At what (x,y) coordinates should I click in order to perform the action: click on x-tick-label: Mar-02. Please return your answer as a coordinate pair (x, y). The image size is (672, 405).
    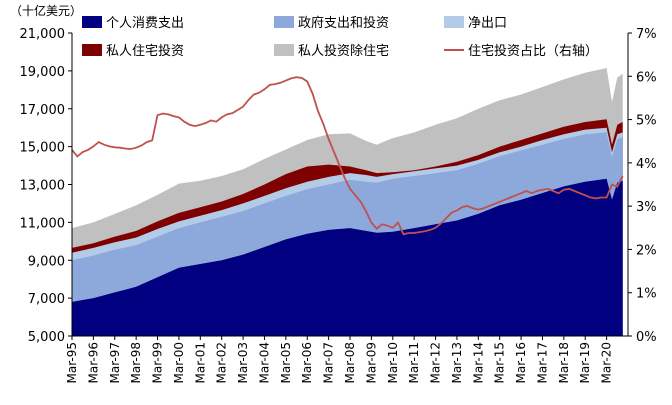
    Looking at the image, I should click on (222, 362).